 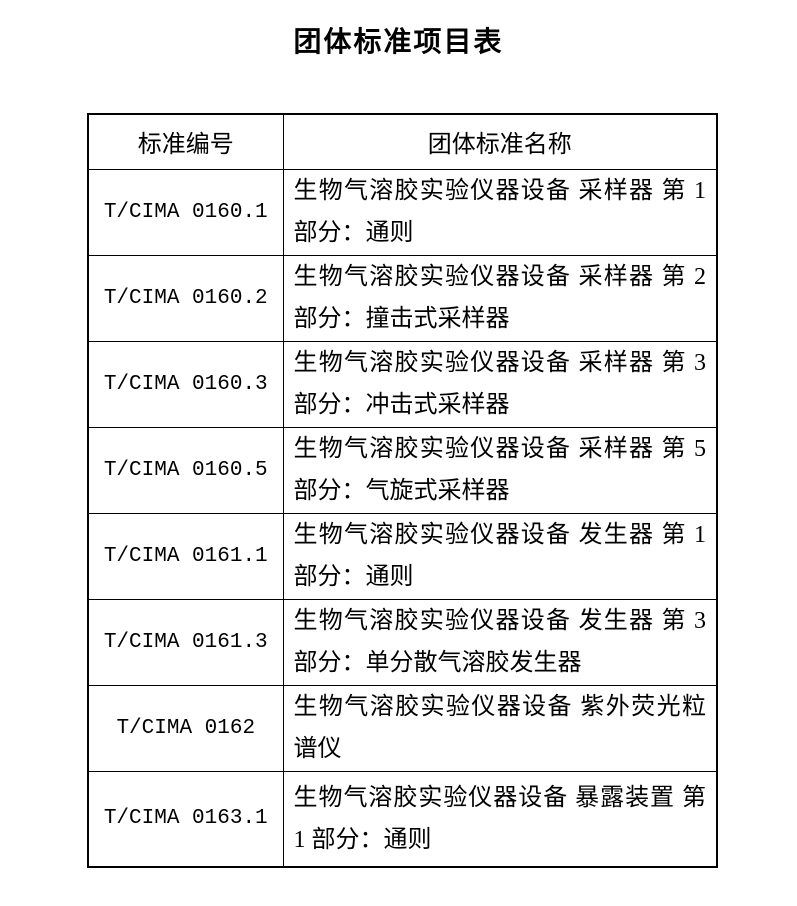 I want to click on standard-code-cell: T/CIMA 0160.3, so click(x=185, y=384).